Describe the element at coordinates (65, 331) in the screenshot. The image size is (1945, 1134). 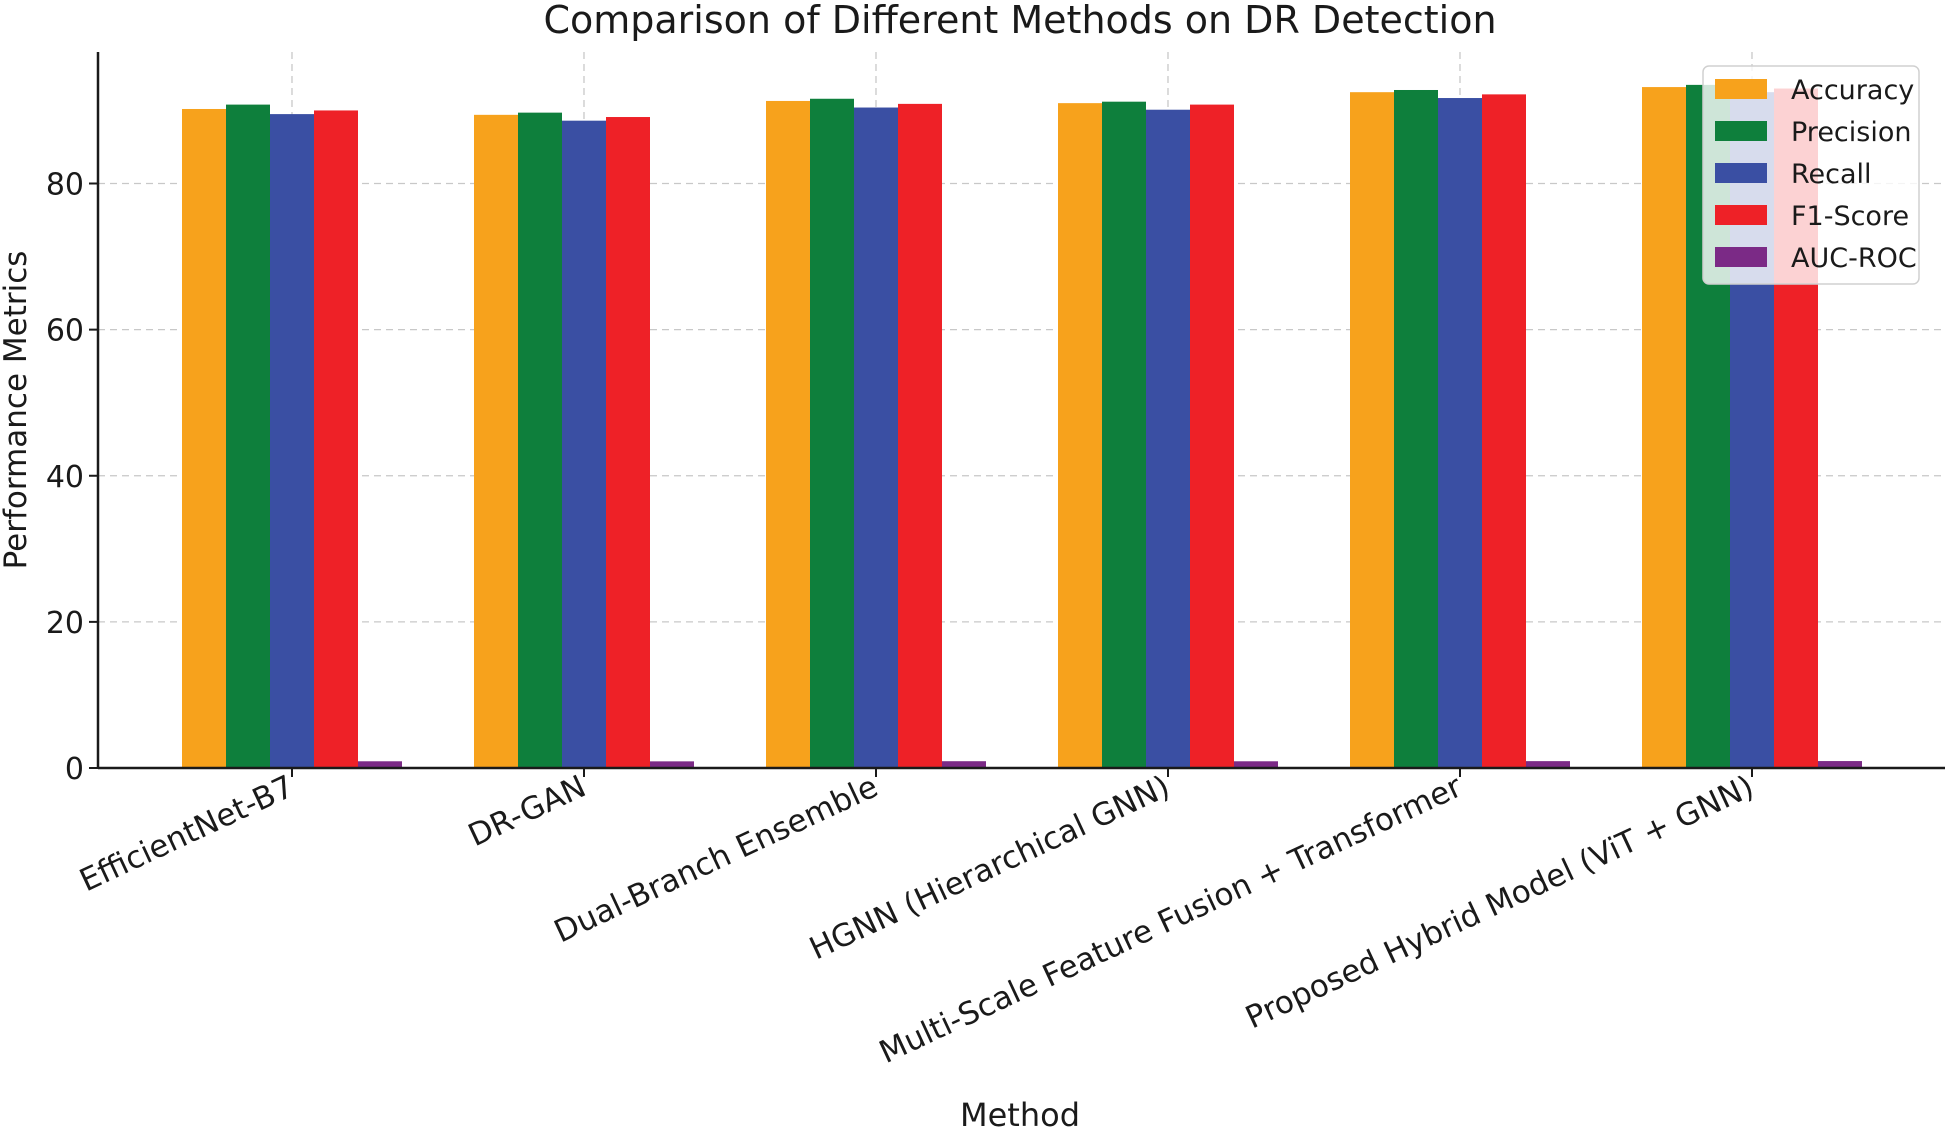
I see `y-tick-label: 60` at that location.